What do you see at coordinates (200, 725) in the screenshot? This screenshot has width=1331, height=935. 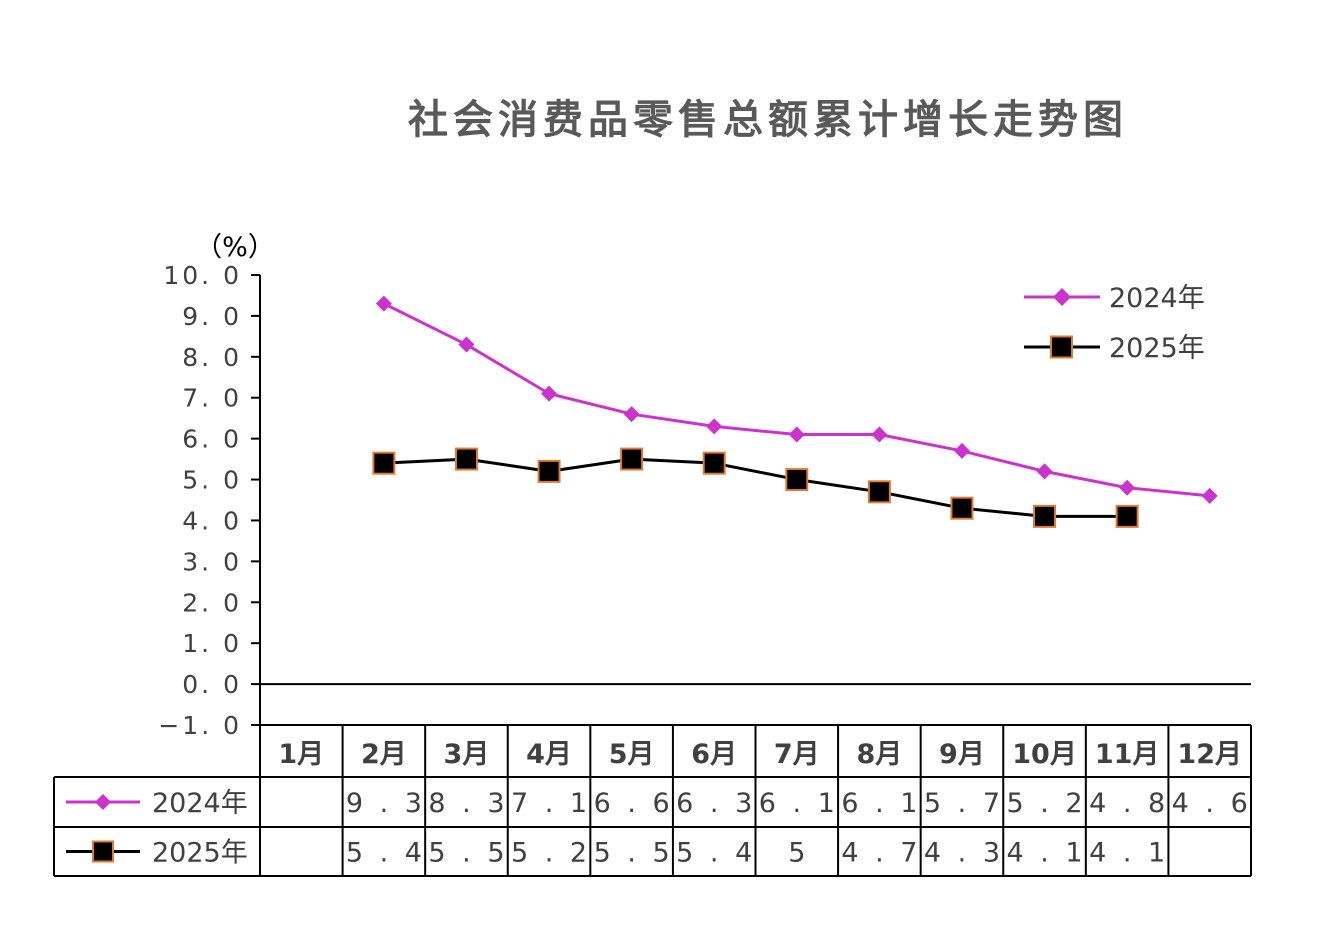 I see `y-tick-label: −1. 0` at bounding box center [200, 725].